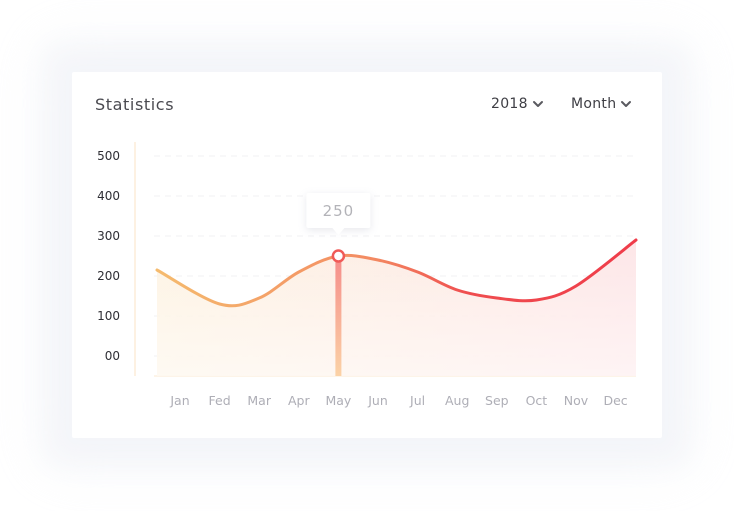  What do you see at coordinates (398, 400) in the screenshot?
I see `x-axis: Jan Fed Mar Apr May Jun Jul Aug Sep Oct Nov Dec` at bounding box center [398, 400].